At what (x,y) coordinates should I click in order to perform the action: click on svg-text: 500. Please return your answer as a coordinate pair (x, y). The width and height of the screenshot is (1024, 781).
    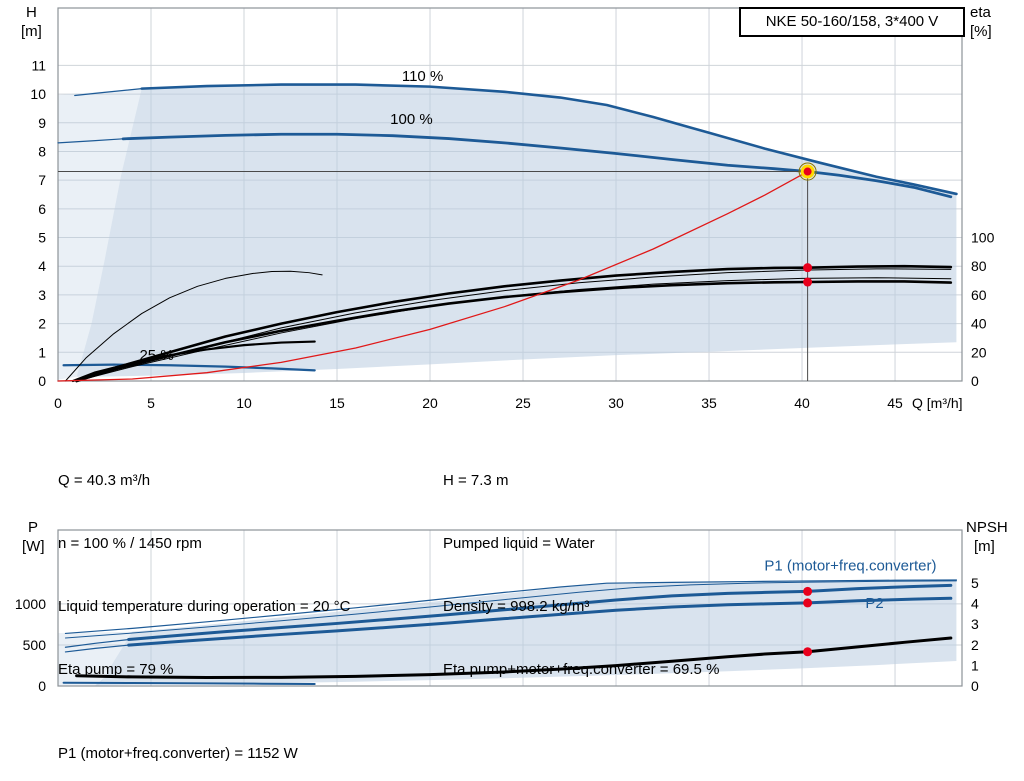
    Looking at the image, I should click on (35, 645).